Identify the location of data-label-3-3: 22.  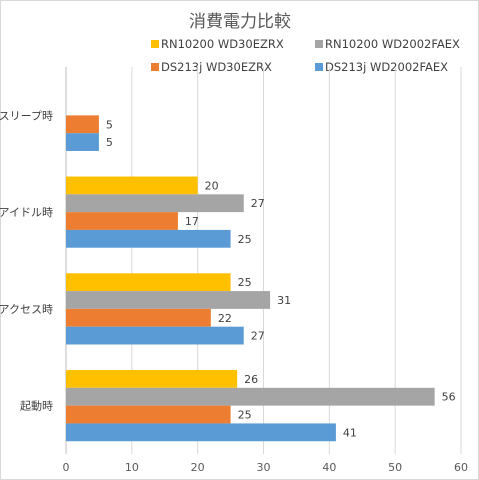
(225, 318).